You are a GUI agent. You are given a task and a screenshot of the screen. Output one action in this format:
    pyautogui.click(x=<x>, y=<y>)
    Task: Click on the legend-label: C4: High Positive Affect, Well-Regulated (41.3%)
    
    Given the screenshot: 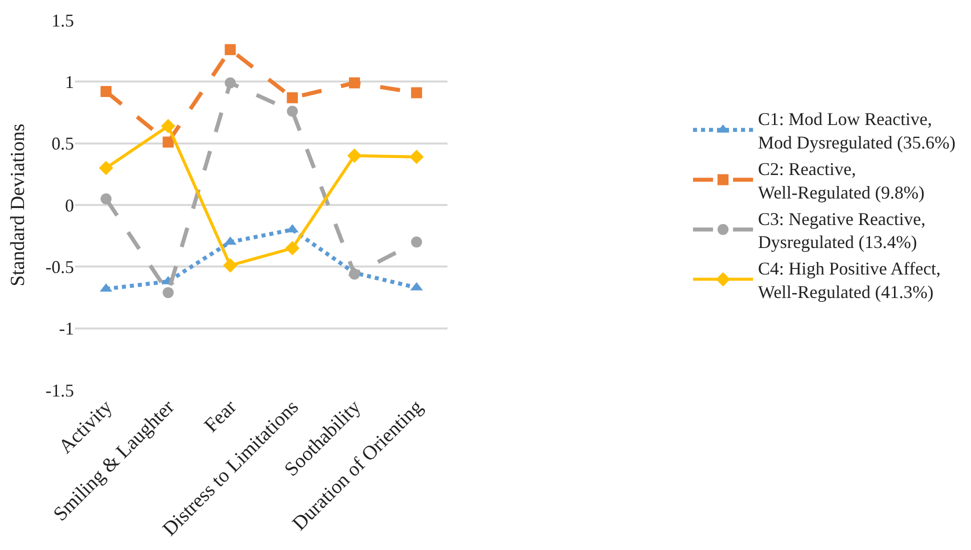 What is the action you would take?
    pyautogui.click(x=849, y=280)
    